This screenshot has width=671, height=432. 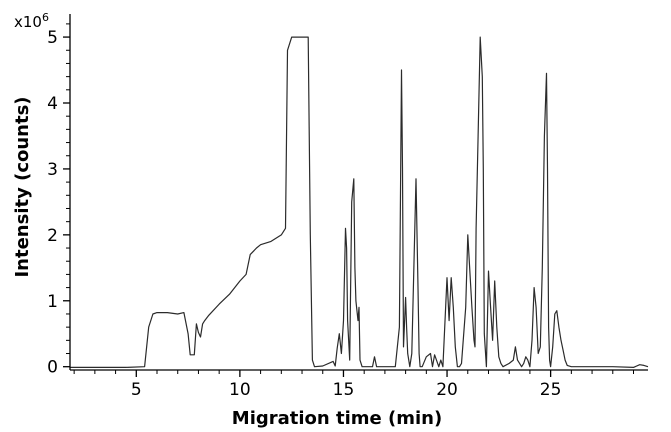 What do you see at coordinates (45, 17) in the screenshot?
I see `y-multiplier-exponent: 6` at bounding box center [45, 17].